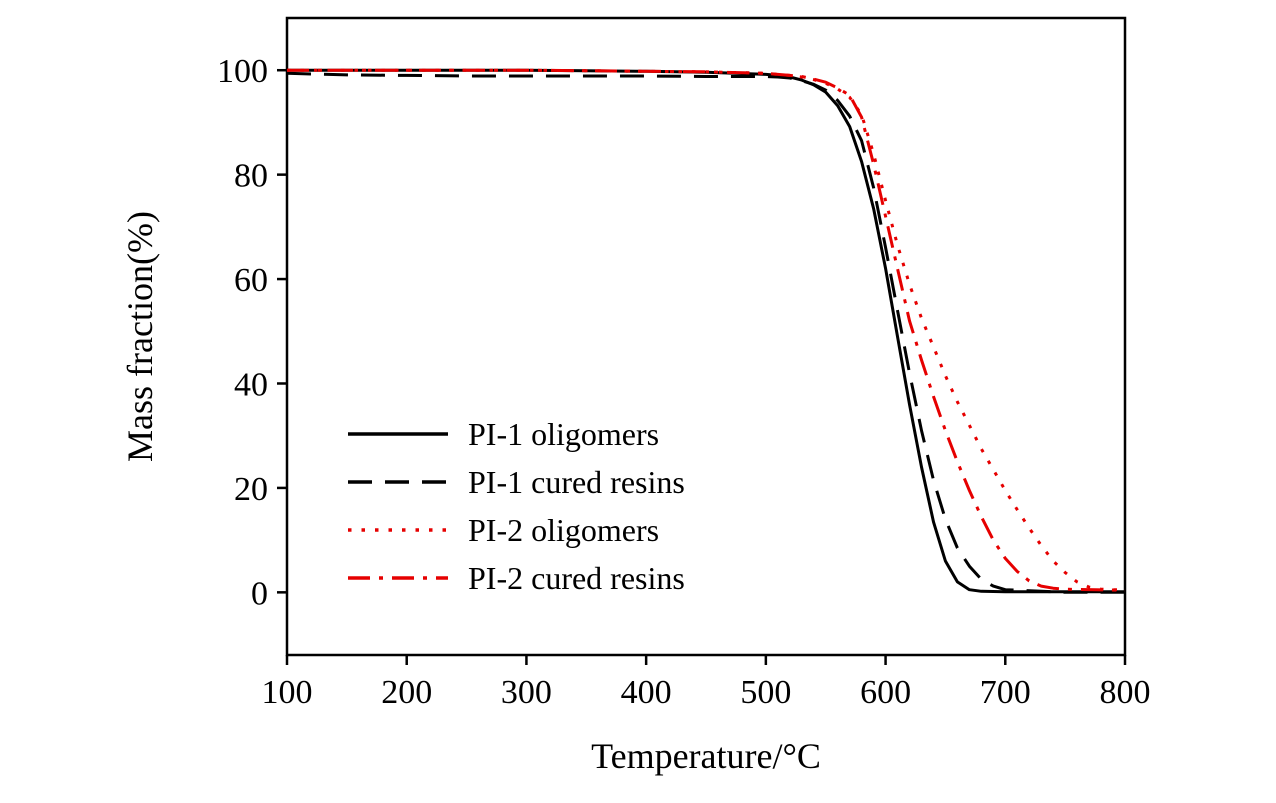 The width and height of the screenshot is (1276, 803). Describe the element at coordinates (398, 530) in the screenshot. I see `legend-line-sample-dotted` at that location.